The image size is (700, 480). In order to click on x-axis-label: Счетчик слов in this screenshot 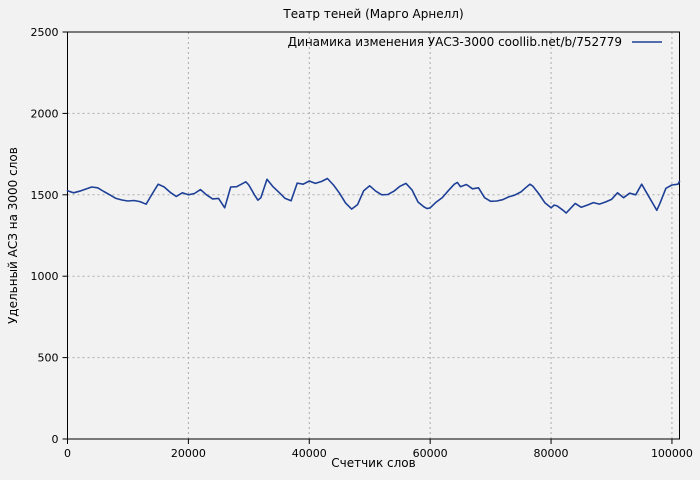, I will do `click(373, 463)`.